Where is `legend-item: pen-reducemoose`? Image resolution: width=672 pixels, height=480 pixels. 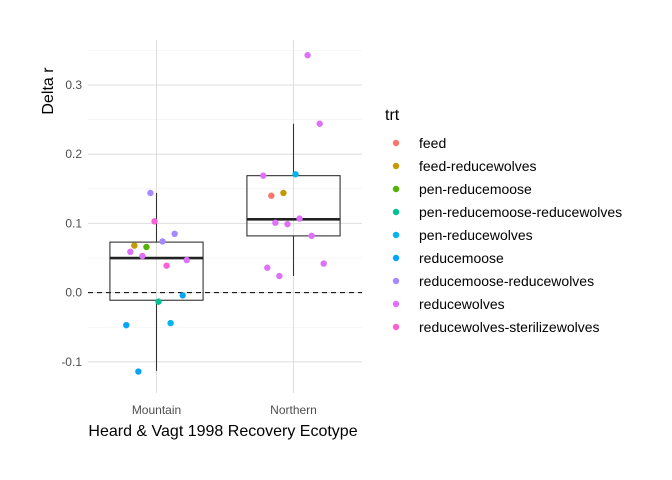
legend-item: pen-reducemoose is located at coordinates (462, 189).